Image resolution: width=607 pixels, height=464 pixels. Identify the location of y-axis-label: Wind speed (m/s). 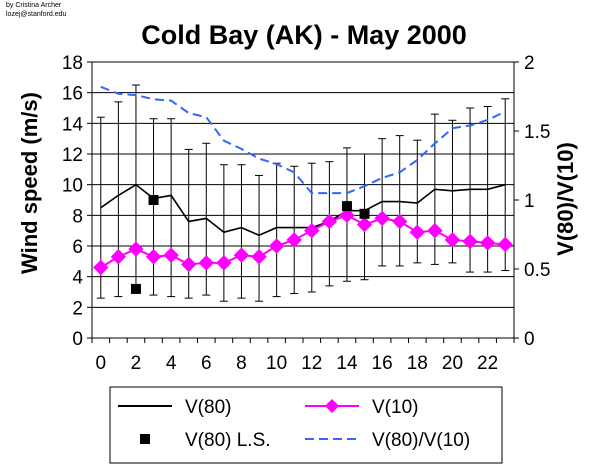
(29, 183).